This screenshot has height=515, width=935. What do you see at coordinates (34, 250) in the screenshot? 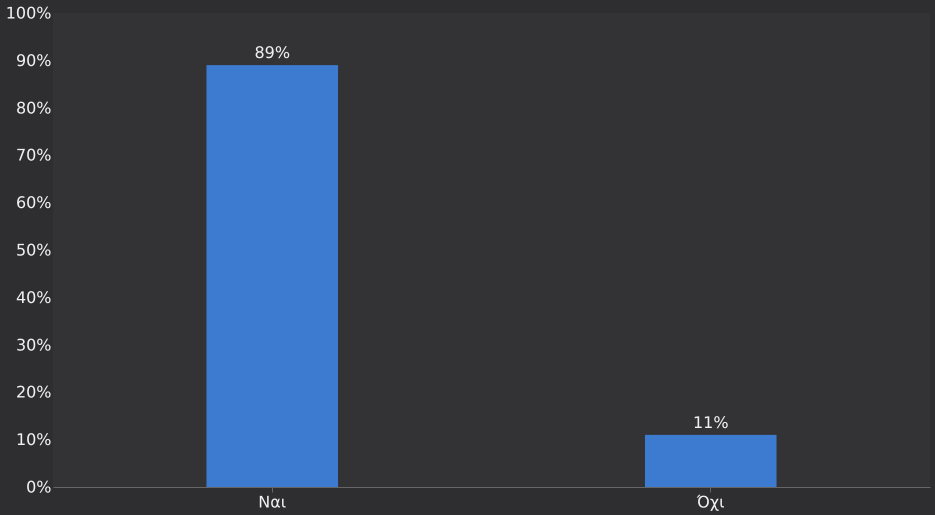
I see `y-tick-label: 50%` at bounding box center [34, 250].